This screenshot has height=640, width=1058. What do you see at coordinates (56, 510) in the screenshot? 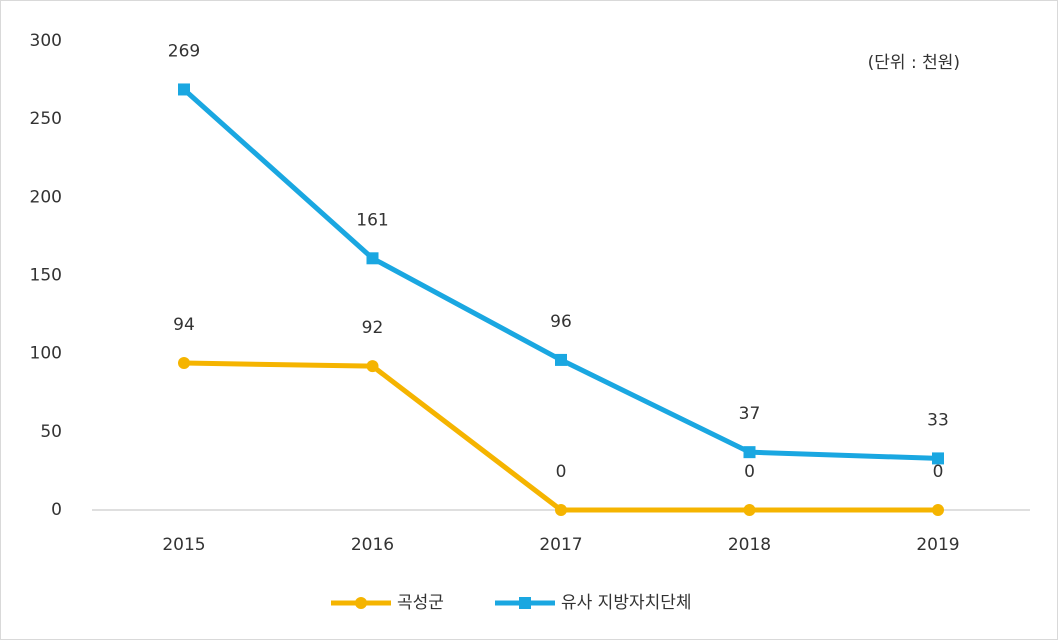
I see `y-tick-label: 0` at bounding box center [56, 510].